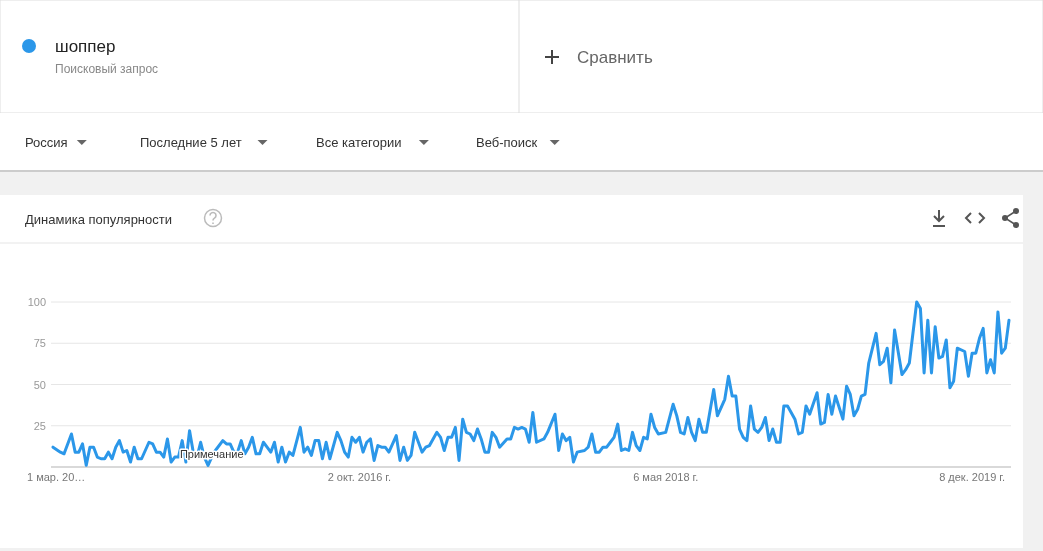  I want to click on y-tick-label: 100, so click(36, 302).